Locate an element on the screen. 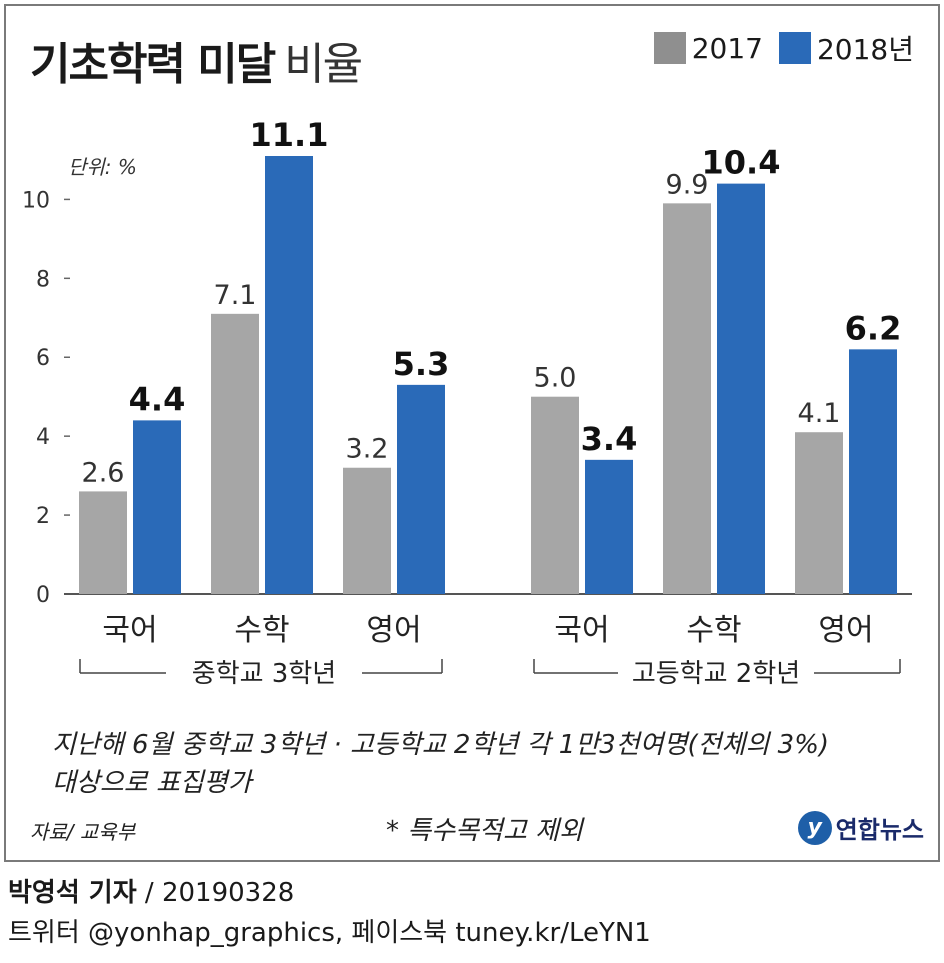 This screenshot has height=963, width=944. data-label-2017: 4.1 is located at coordinates (819, 413).